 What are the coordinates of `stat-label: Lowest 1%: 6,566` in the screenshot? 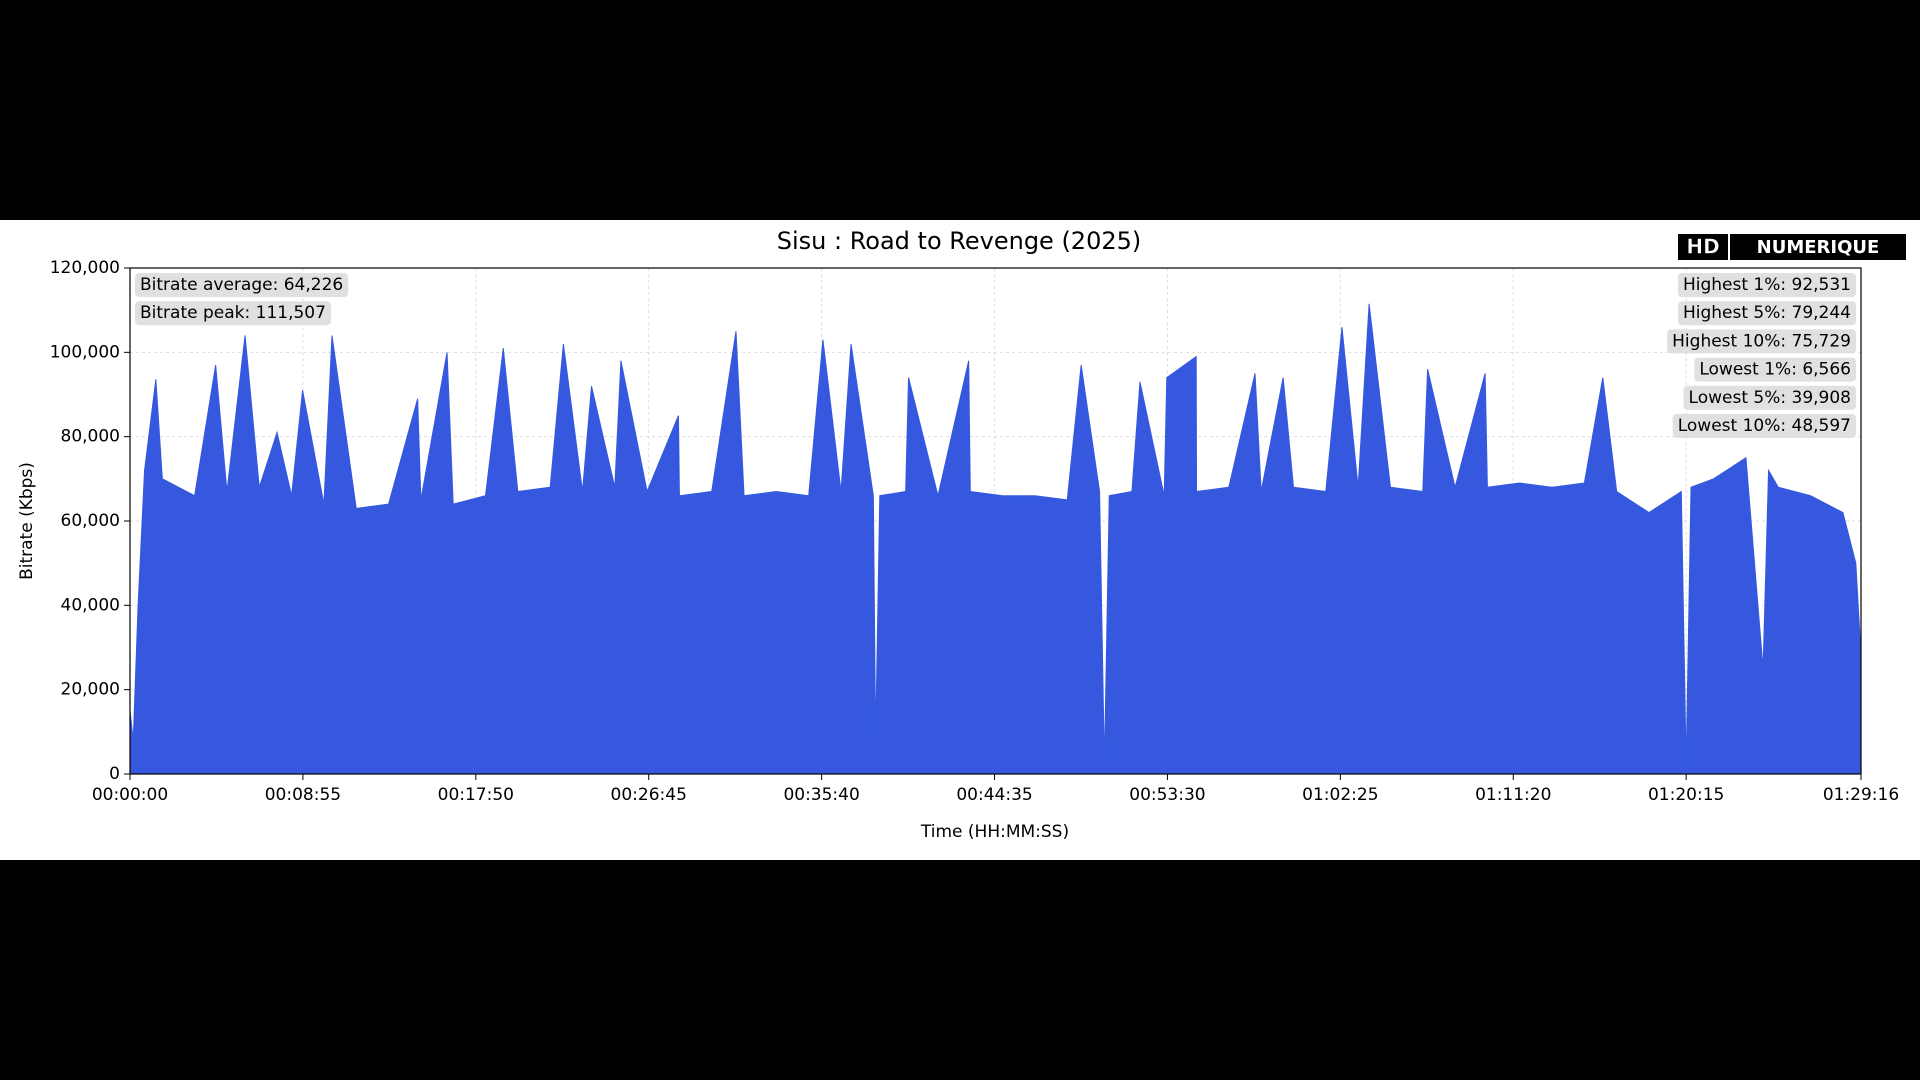 It's located at (1775, 370).